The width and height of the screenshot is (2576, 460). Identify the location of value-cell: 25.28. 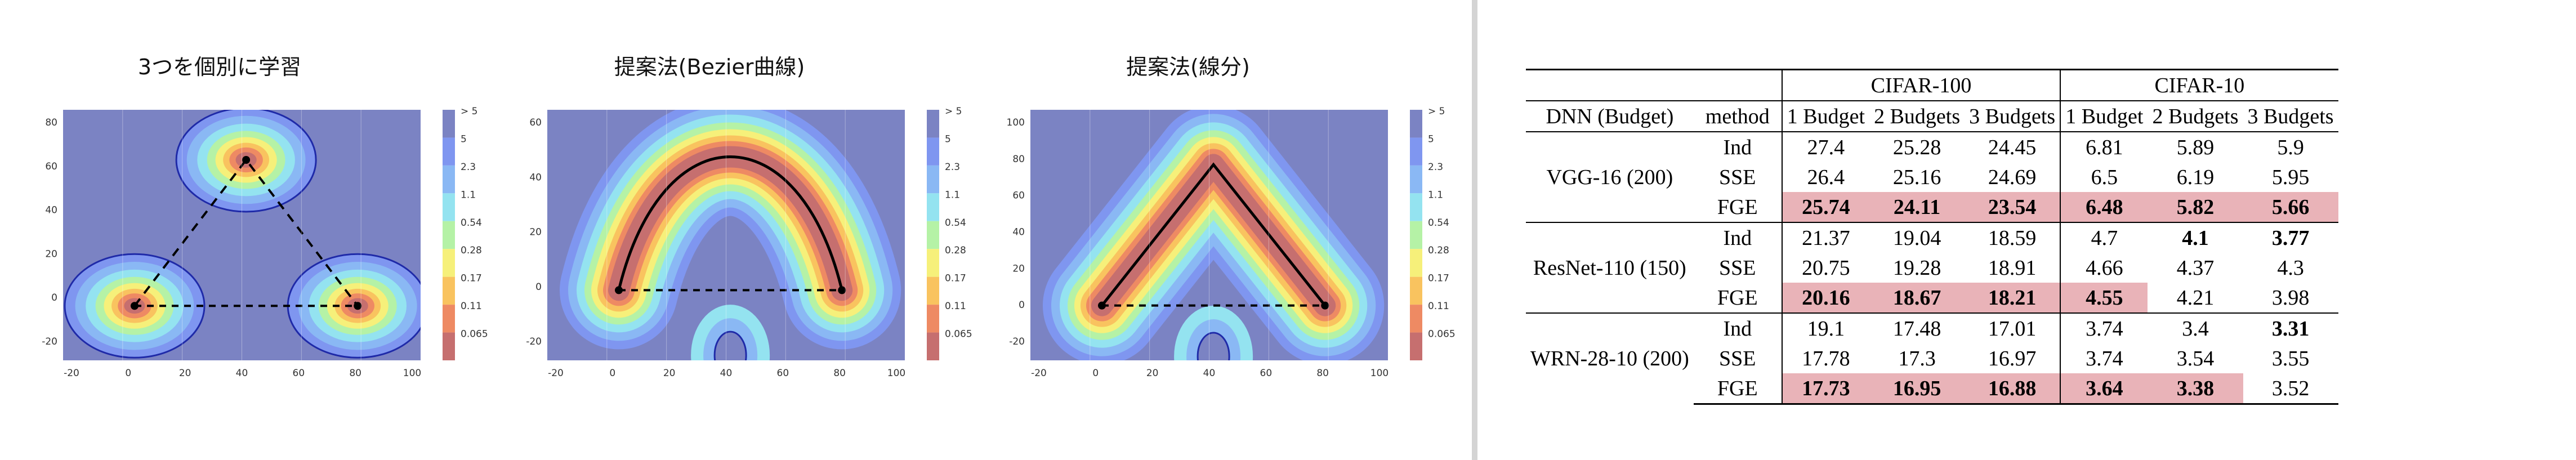
(1917, 147).